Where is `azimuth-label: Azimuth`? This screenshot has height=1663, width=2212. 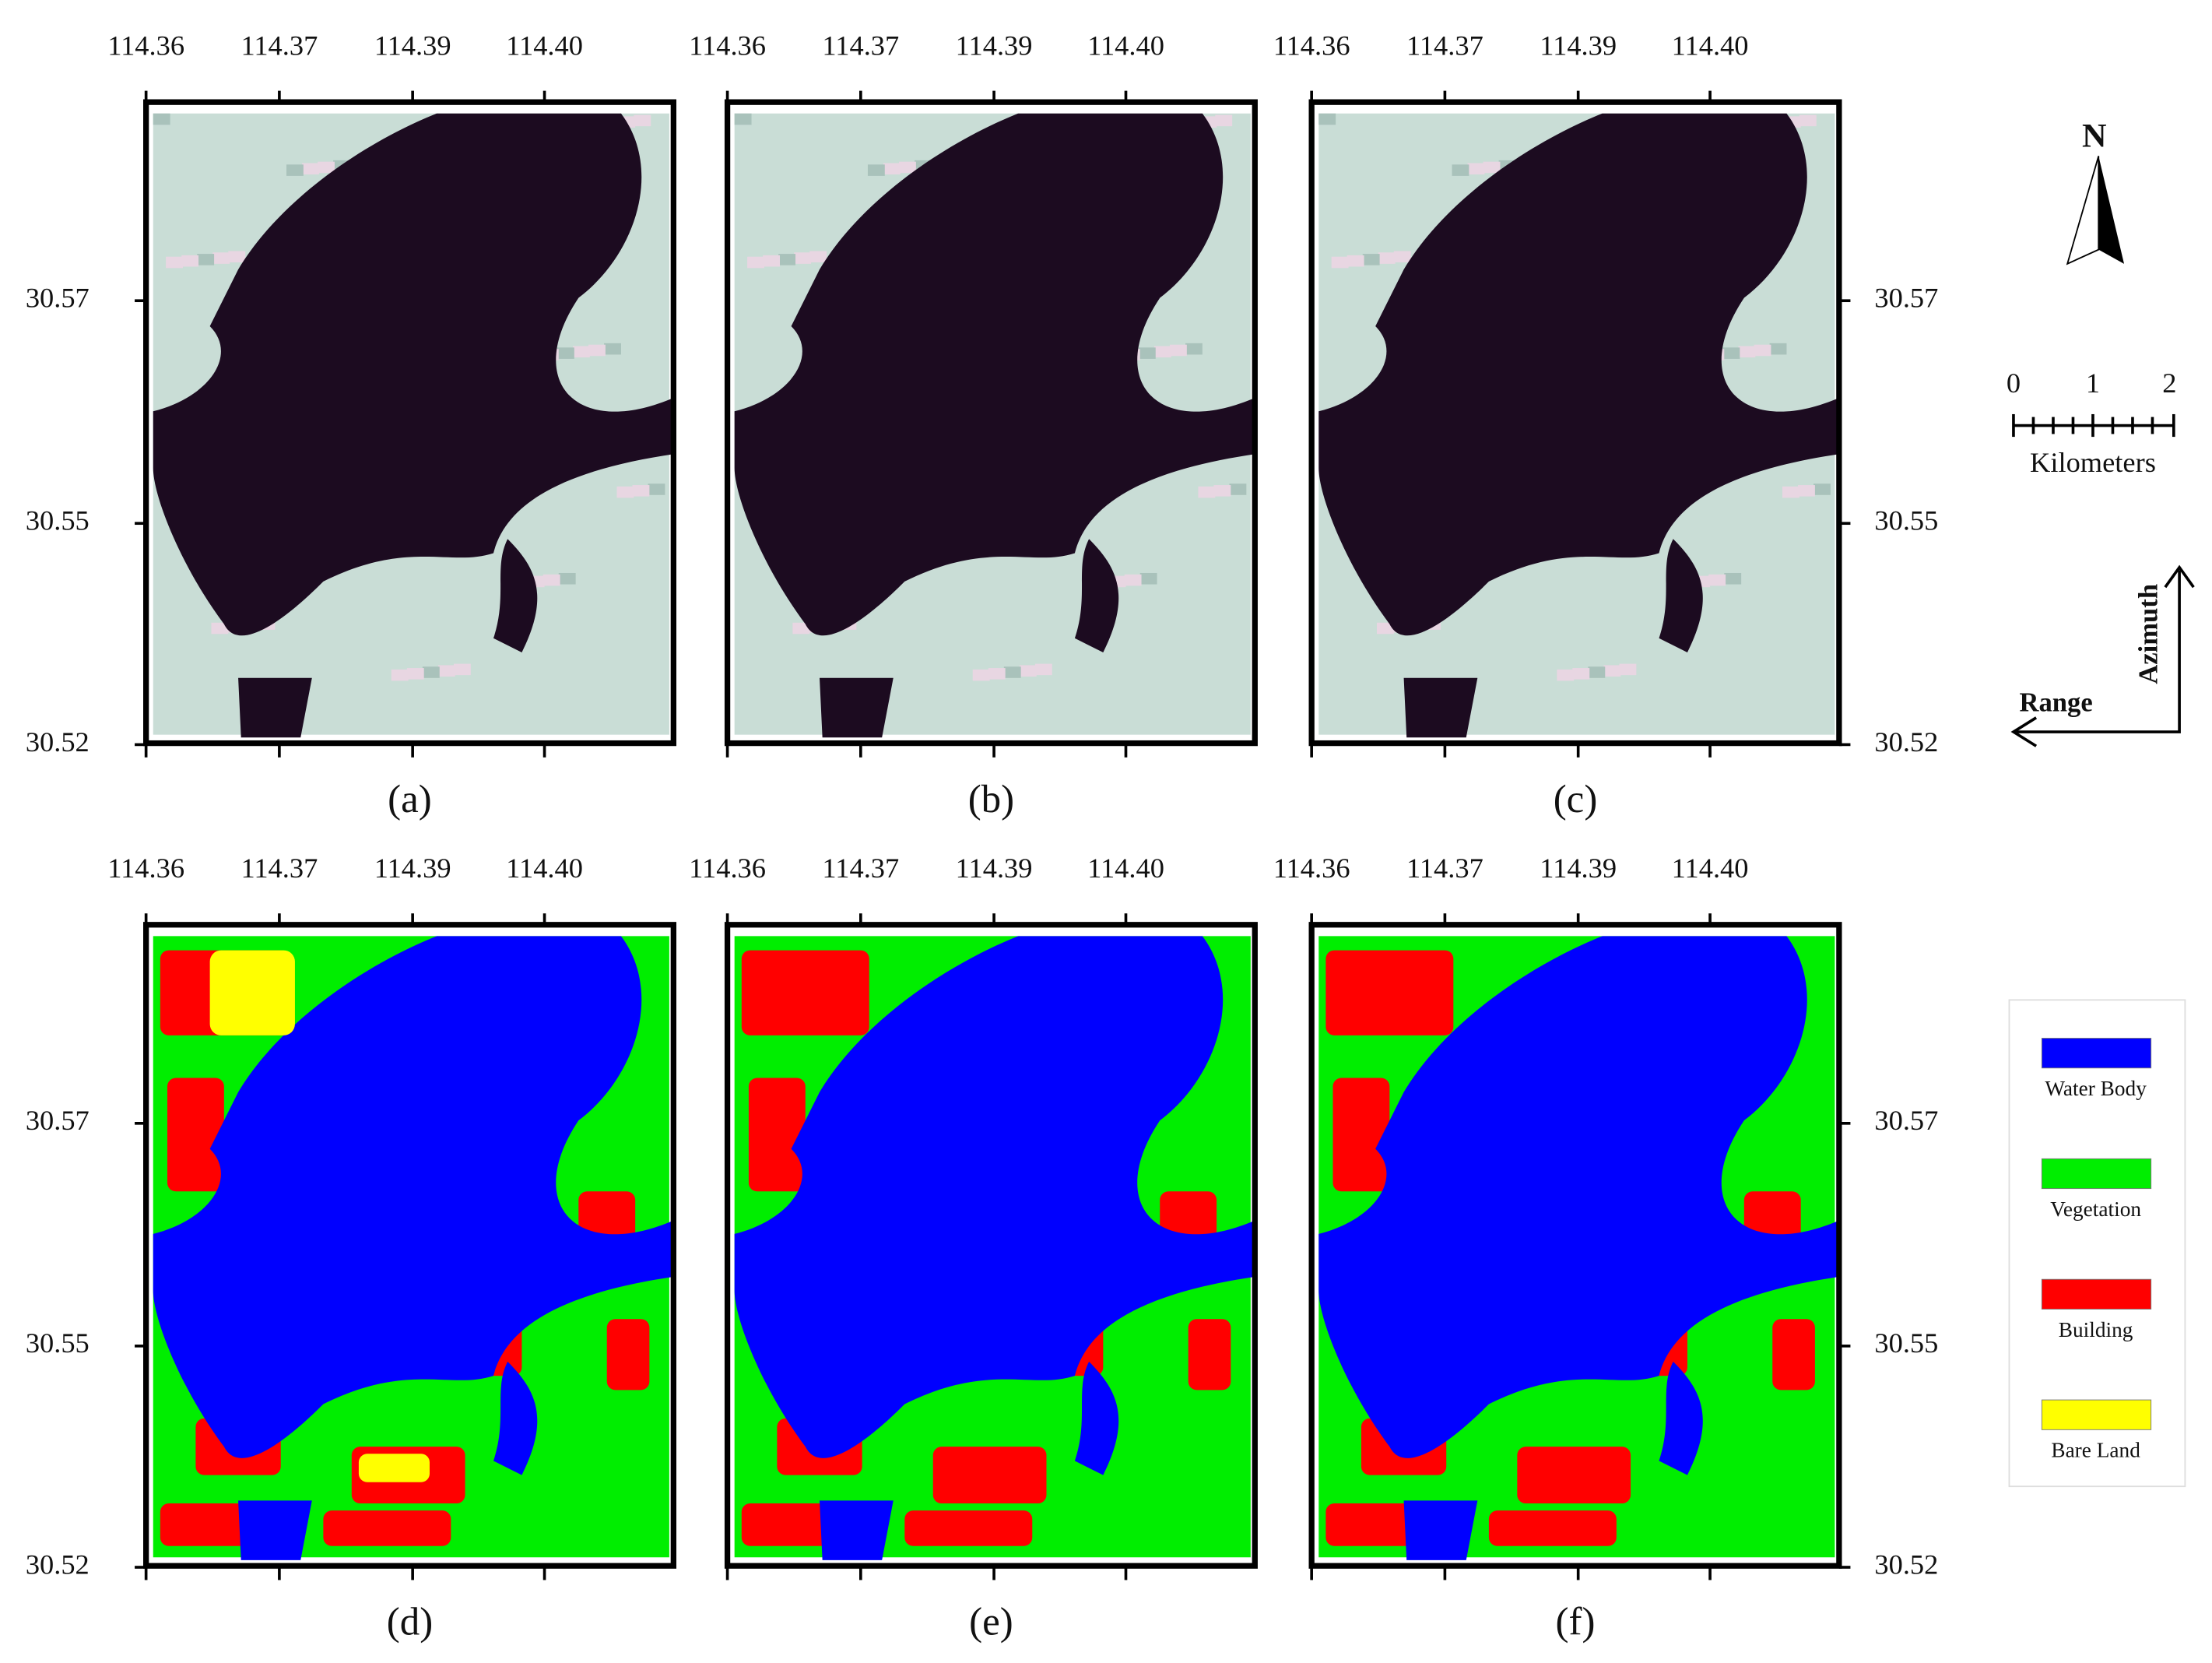
azimuth-label: Azimuth is located at coordinates (2149, 634).